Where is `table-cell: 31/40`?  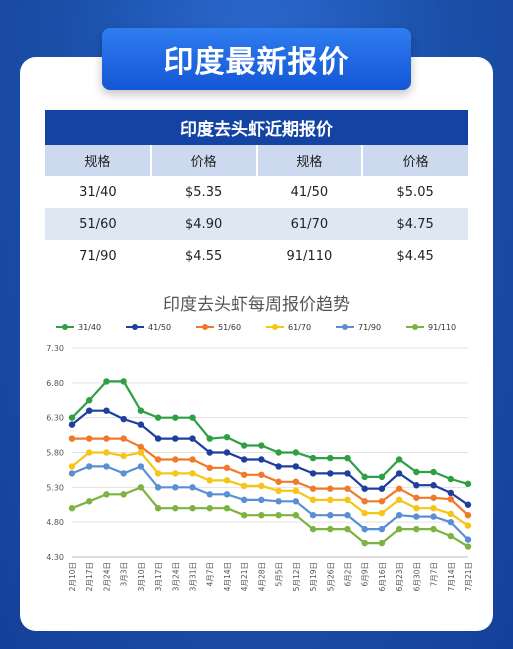 table-cell: 31/40 is located at coordinates (98, 192).